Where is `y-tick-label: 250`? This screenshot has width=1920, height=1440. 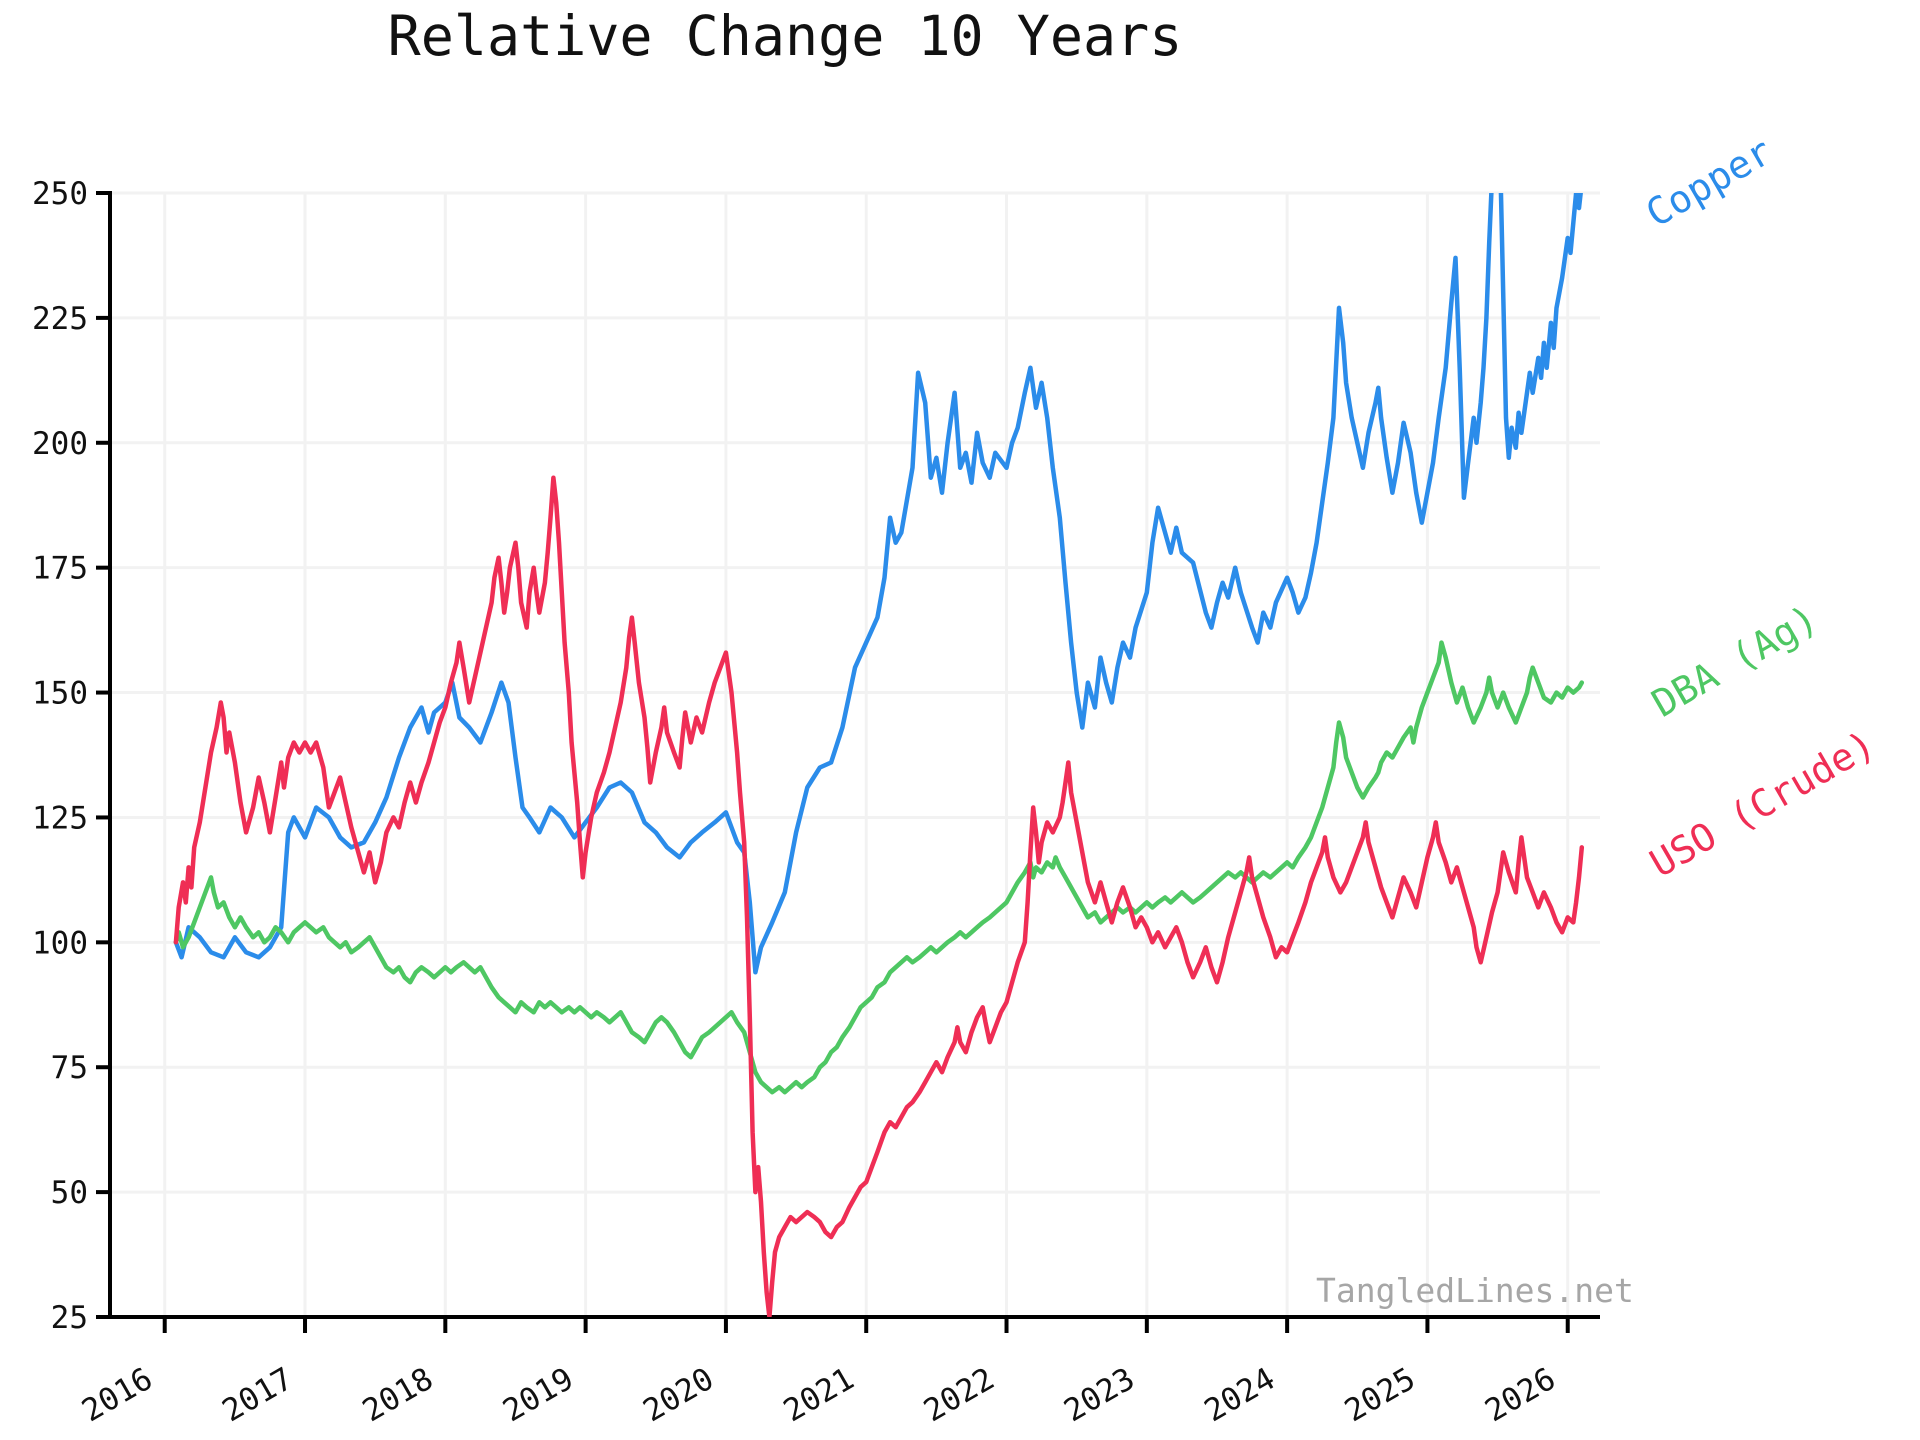
y-tick-label: 250 is located at coordinates (60, 194).